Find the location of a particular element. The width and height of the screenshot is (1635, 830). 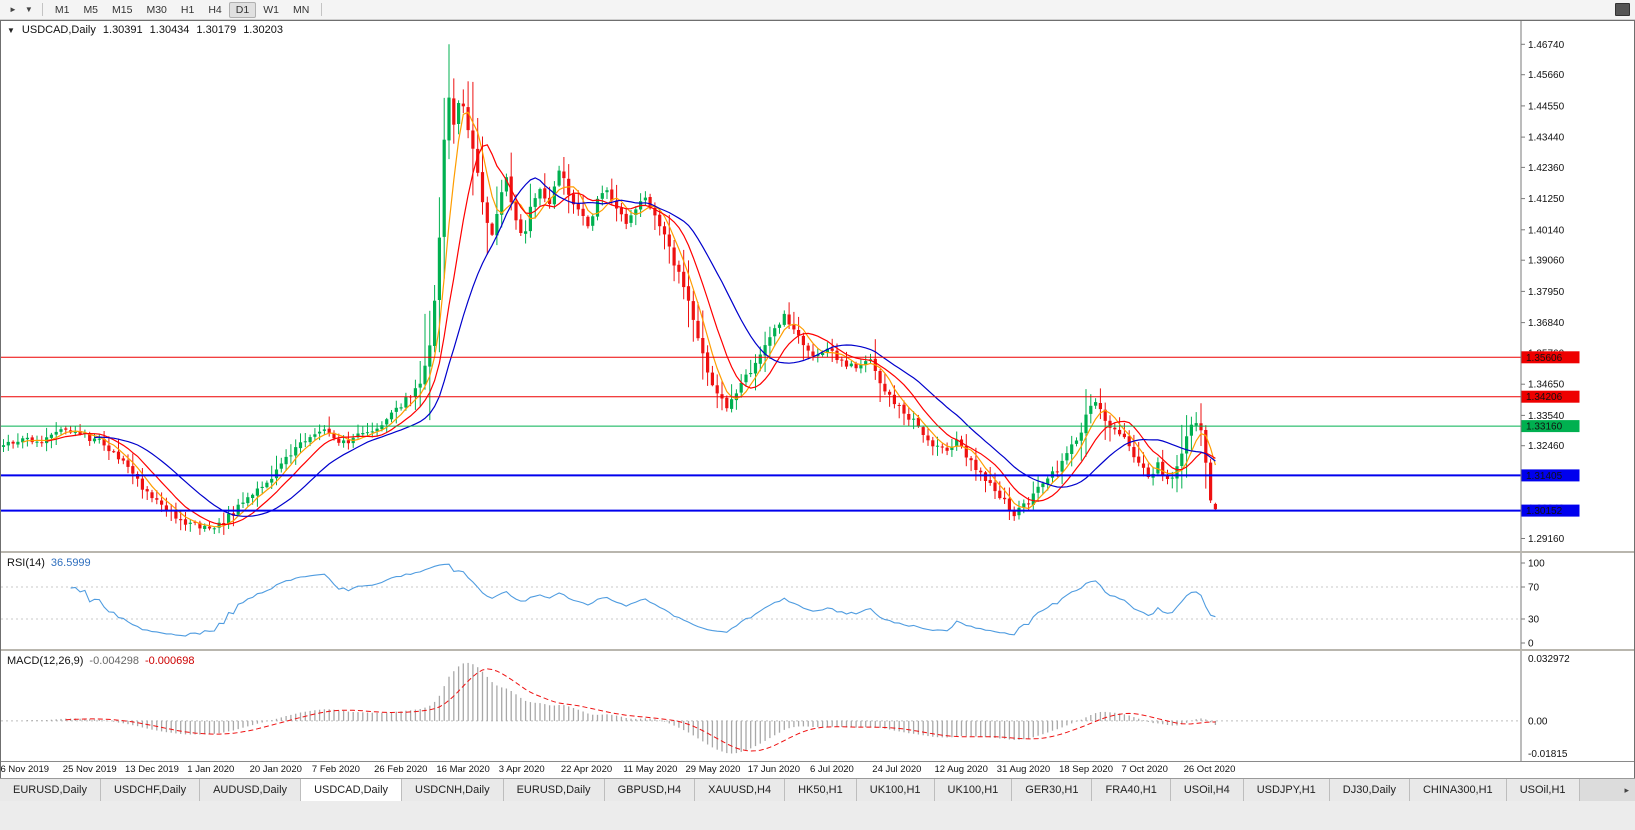

timeframe-button-m15: M15 is located at coordinates (122, 9).